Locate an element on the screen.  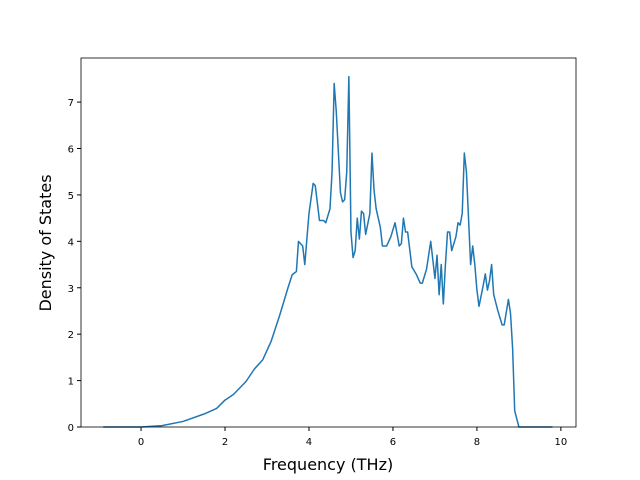
y-tick-label: 0 is located at coordinates (71, 428).